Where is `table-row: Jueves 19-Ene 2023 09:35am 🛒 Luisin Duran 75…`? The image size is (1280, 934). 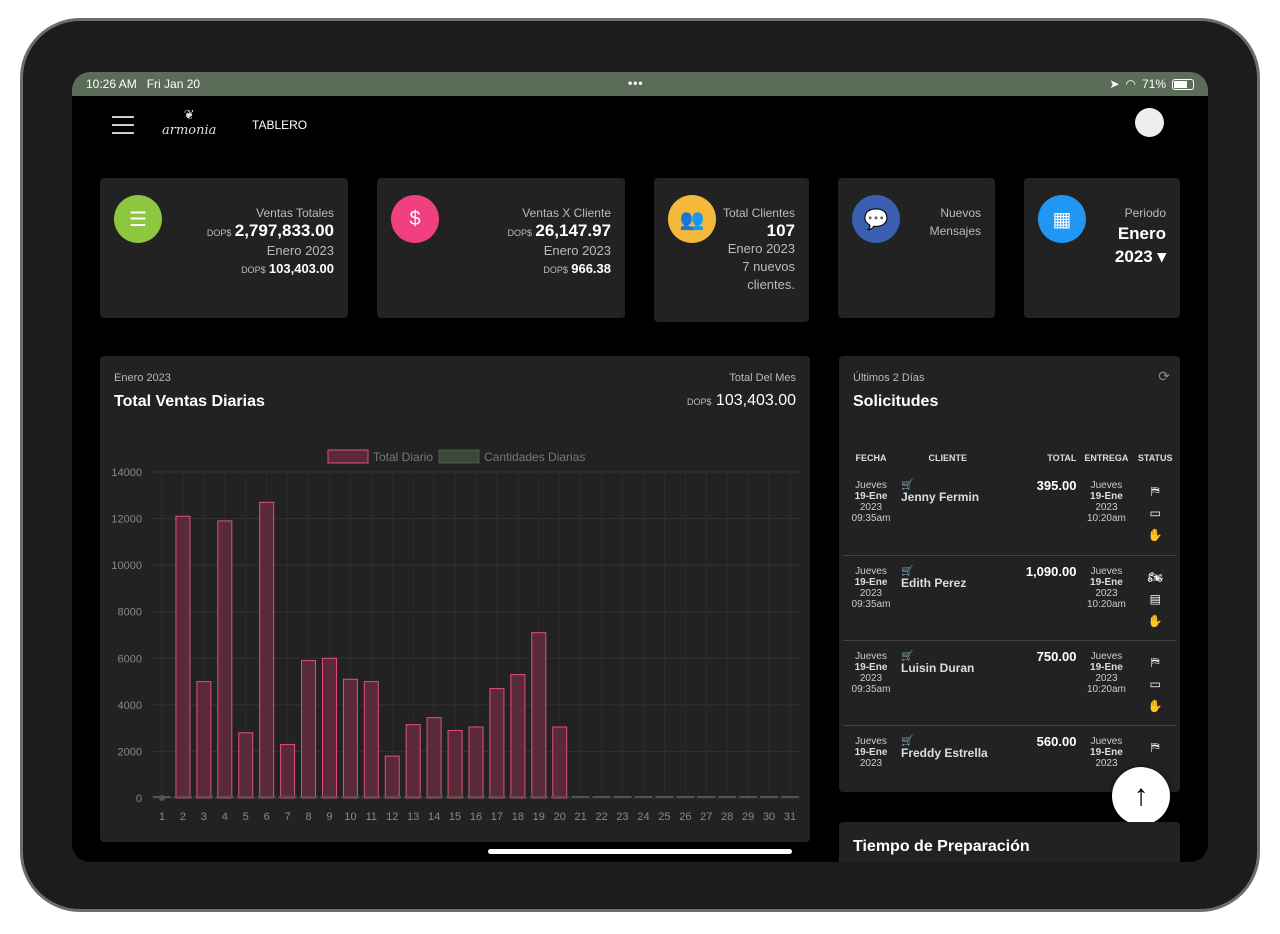
table-row: Jueves 19-Ene 2023 09:35am 🛒 Luisin Duran 75… is located at coordinates (1009, 683).